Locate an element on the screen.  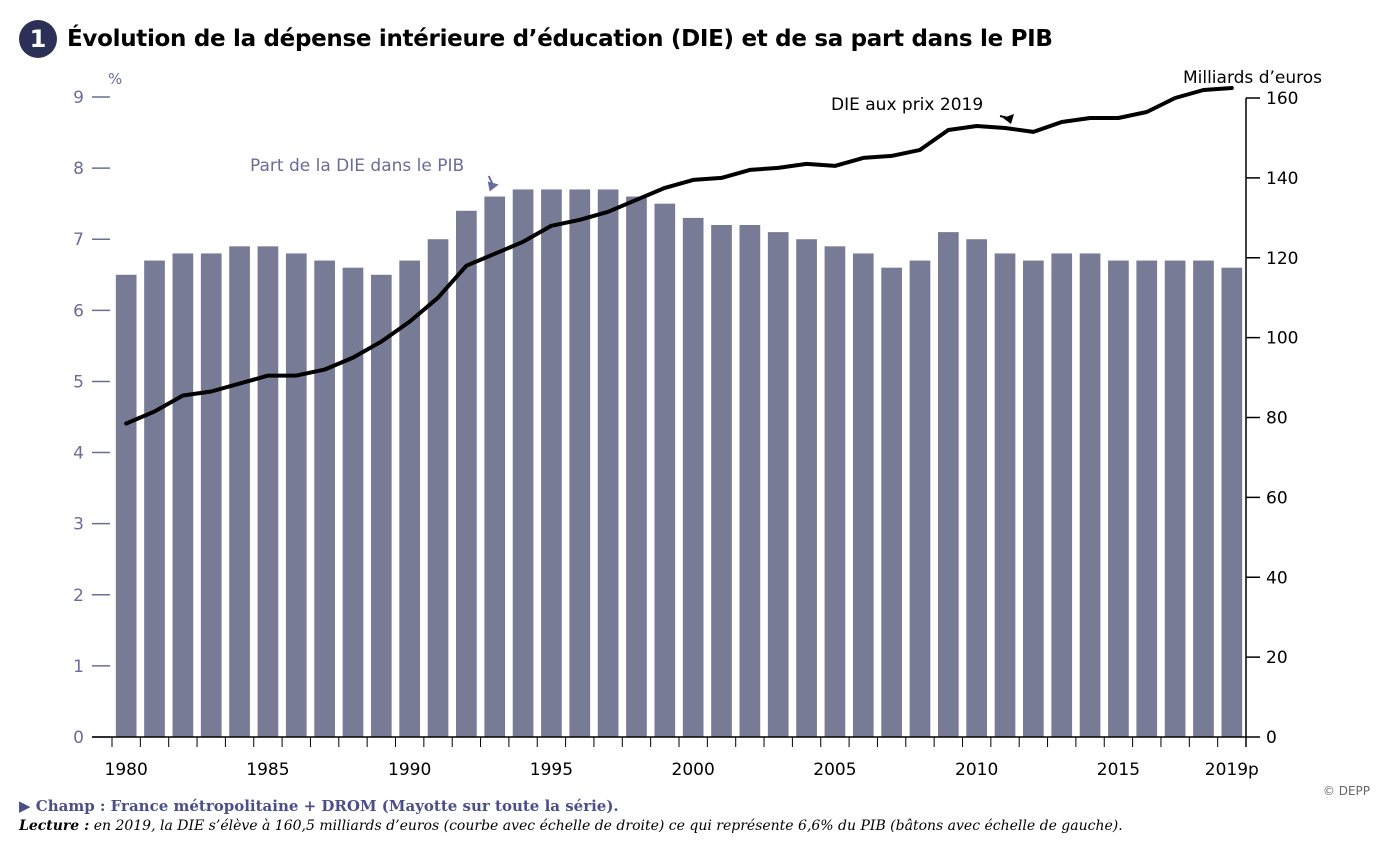
bar-2012 is located at coordinates (1033, 498).